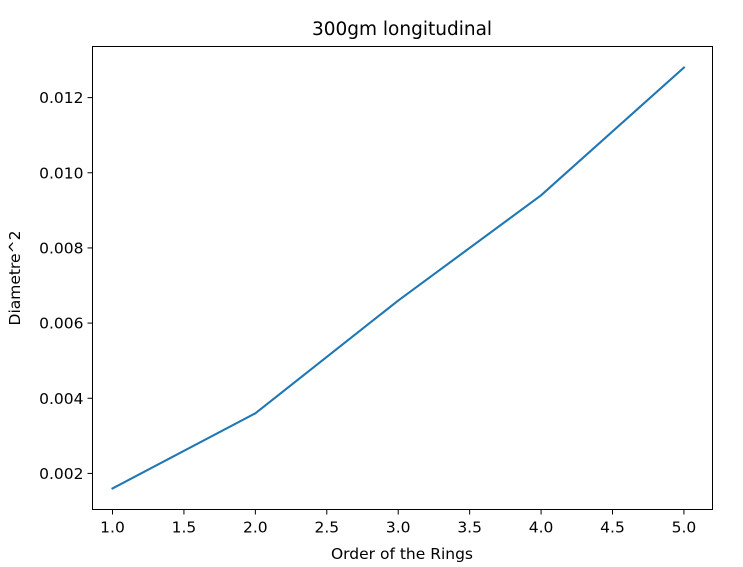 The width and height of the screenshot is (743, 567). Describe the element at coordinates (402, 554) in the screenshot. I see `x-axis-label: Order of the Rings` at that location.